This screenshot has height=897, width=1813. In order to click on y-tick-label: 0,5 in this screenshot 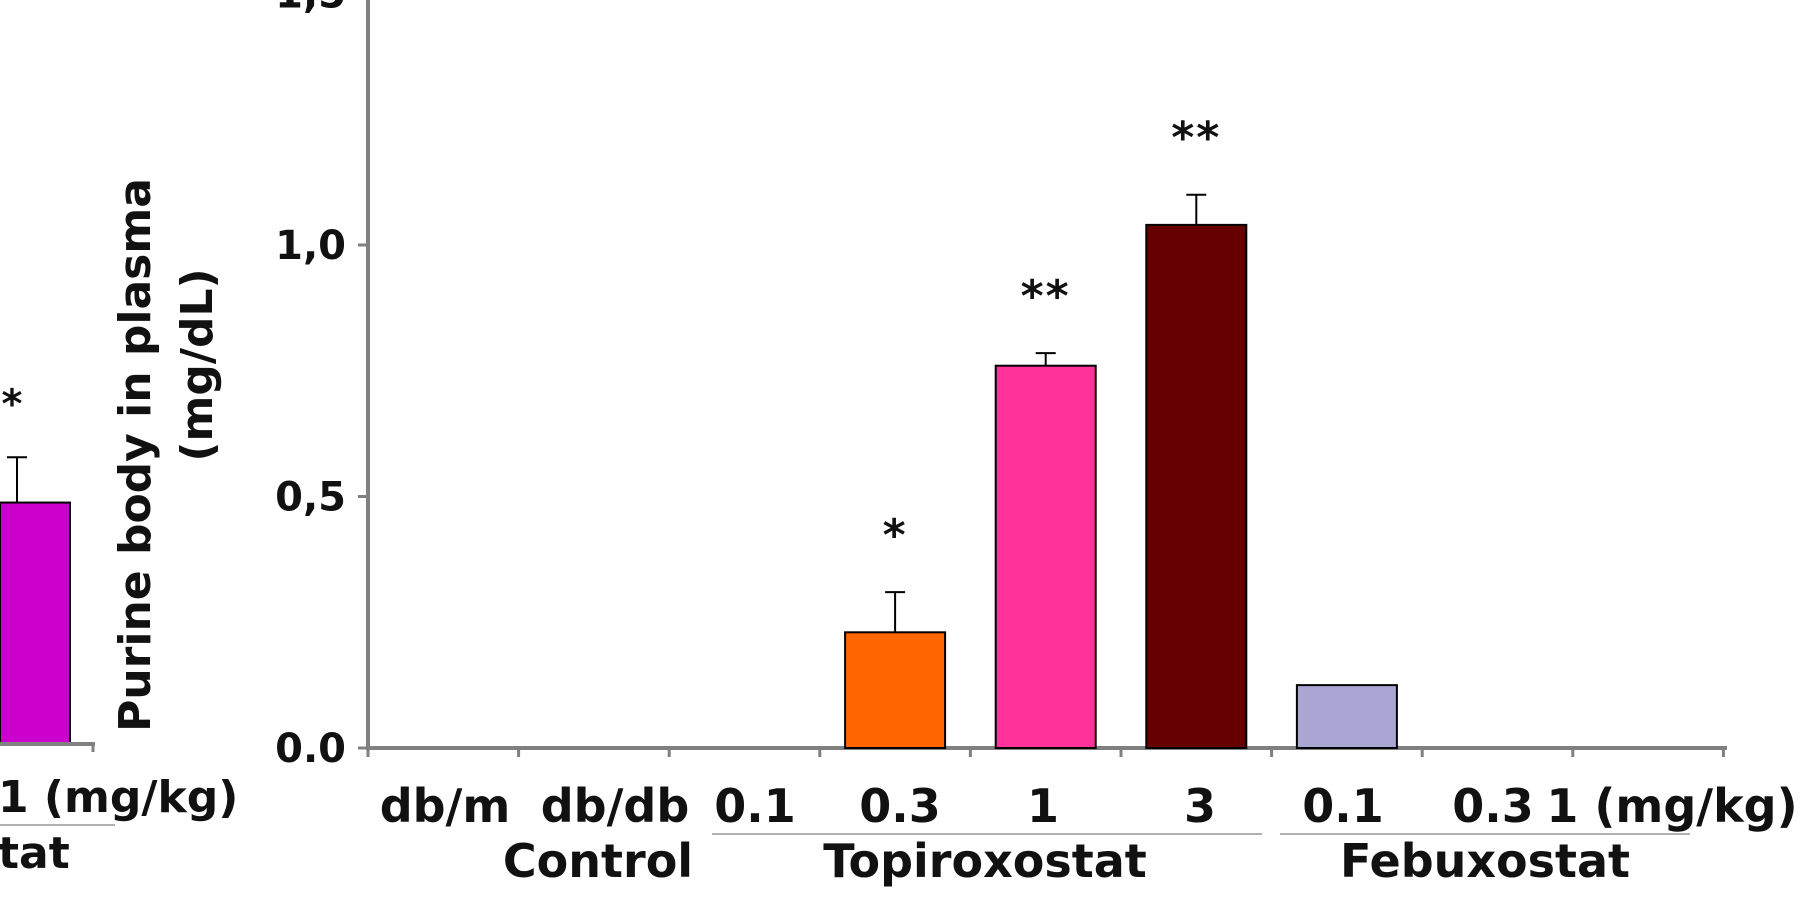, I will do `click(310, 498)`.